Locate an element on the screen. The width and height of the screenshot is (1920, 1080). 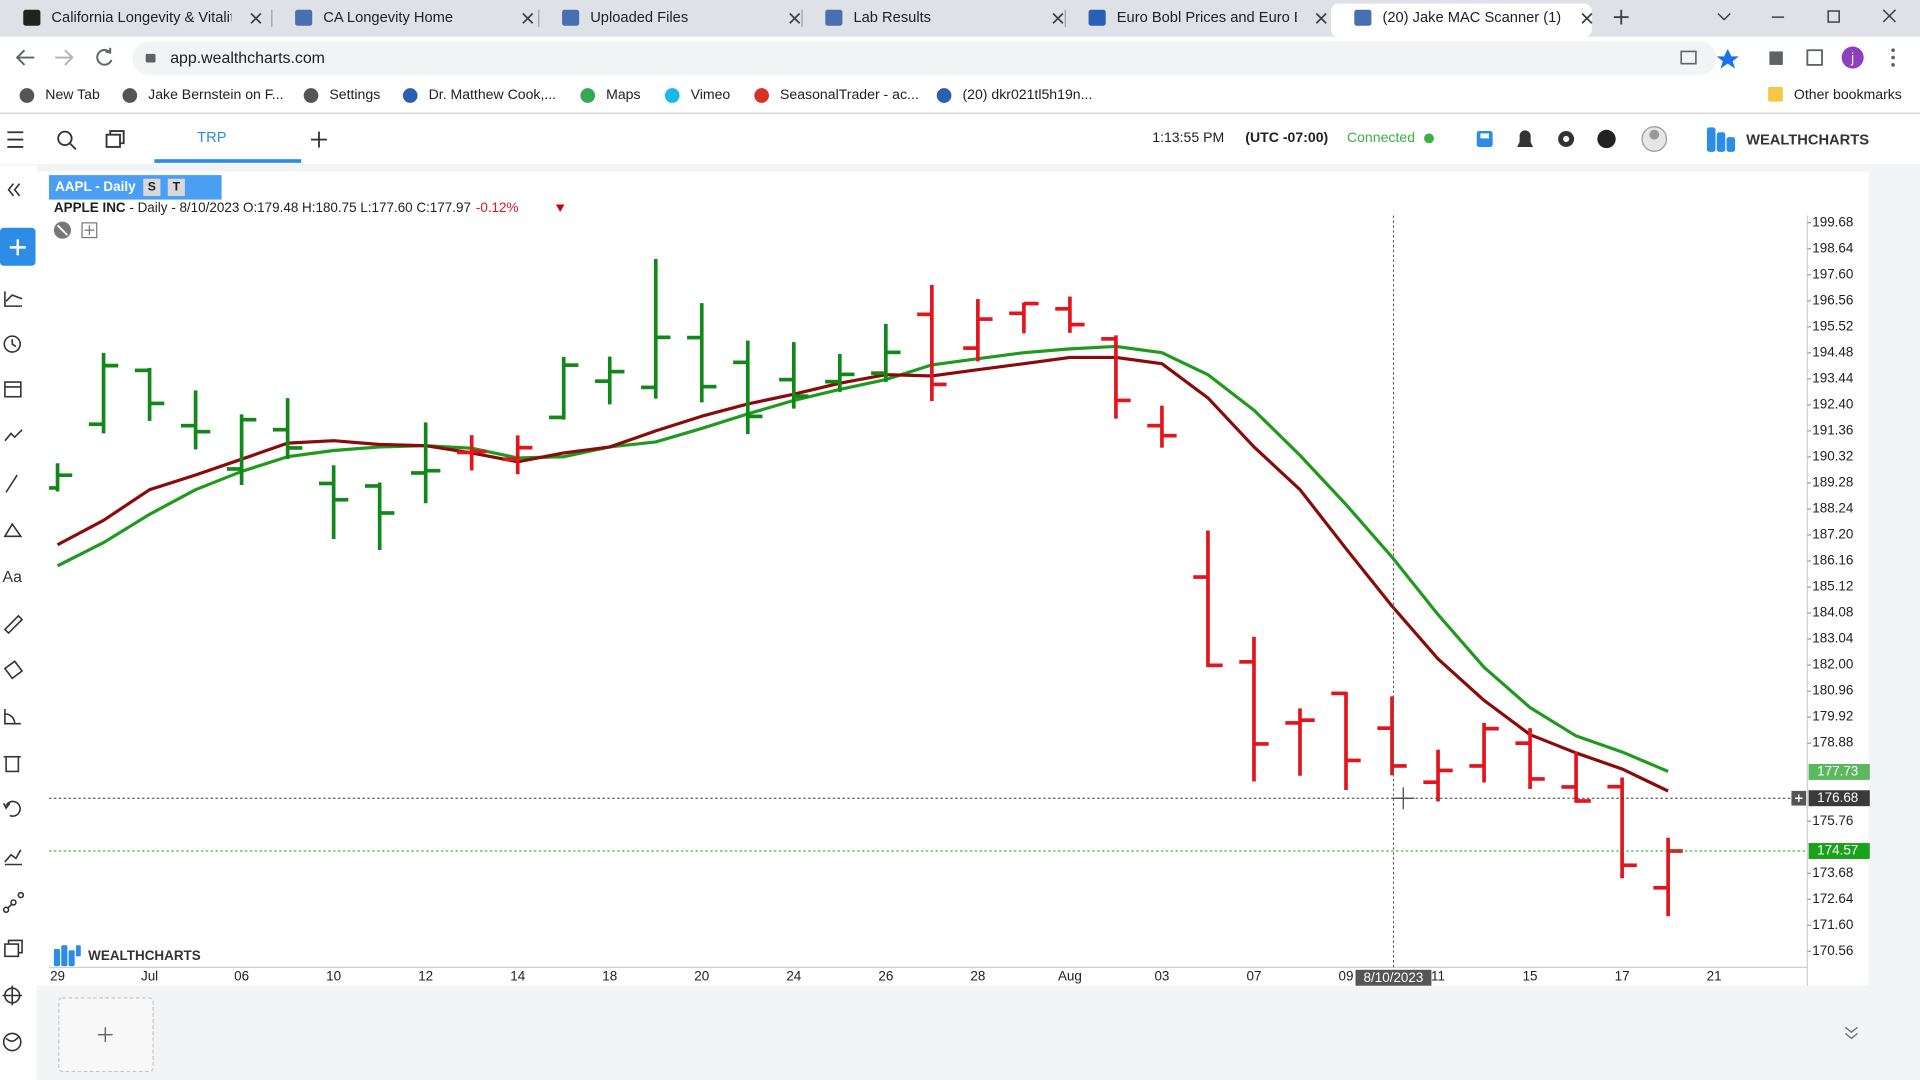
x-tick-label: 17 is located at coordinates (1622, 976).